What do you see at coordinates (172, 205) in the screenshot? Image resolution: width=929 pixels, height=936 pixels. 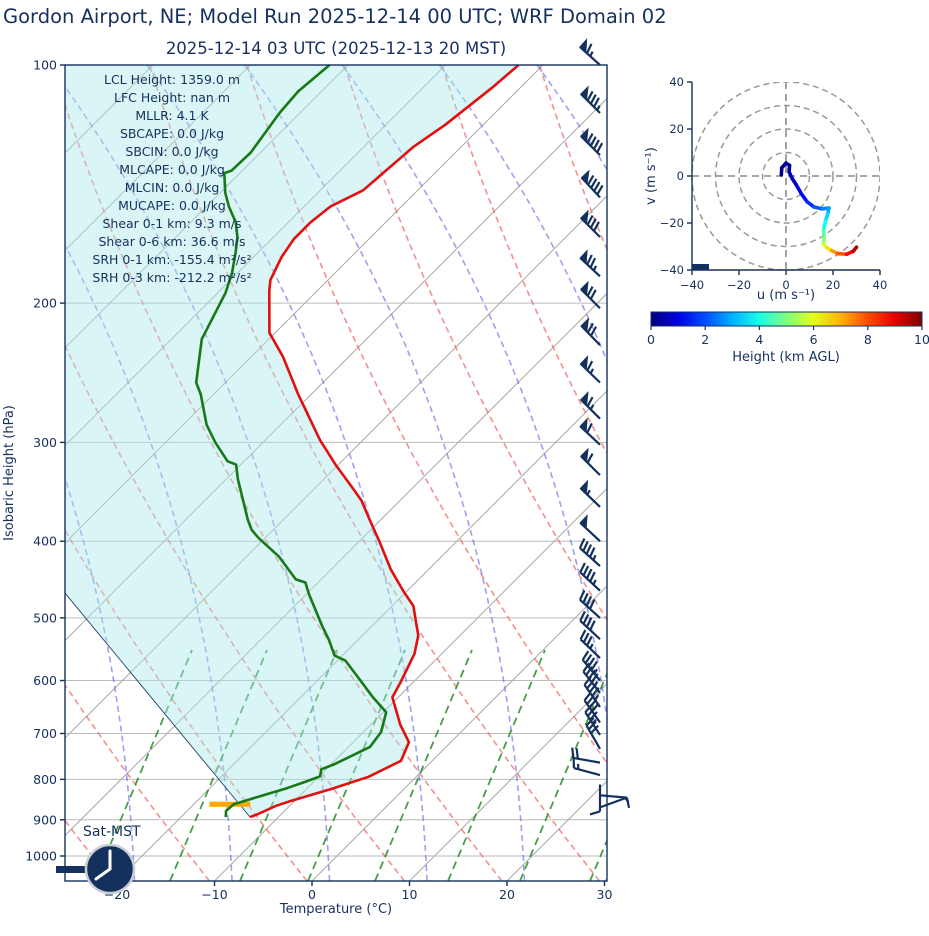 I see `annotation-mucape: MUCAPE: 0.0 J/kg` at bounding box center [172, 205].